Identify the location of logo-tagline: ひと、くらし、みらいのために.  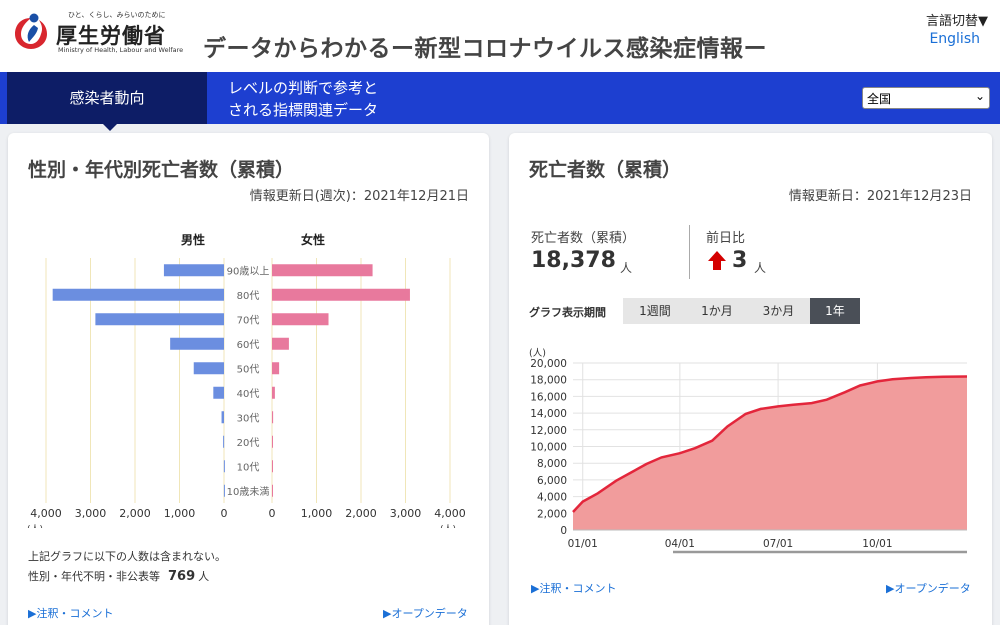
(117, 15).